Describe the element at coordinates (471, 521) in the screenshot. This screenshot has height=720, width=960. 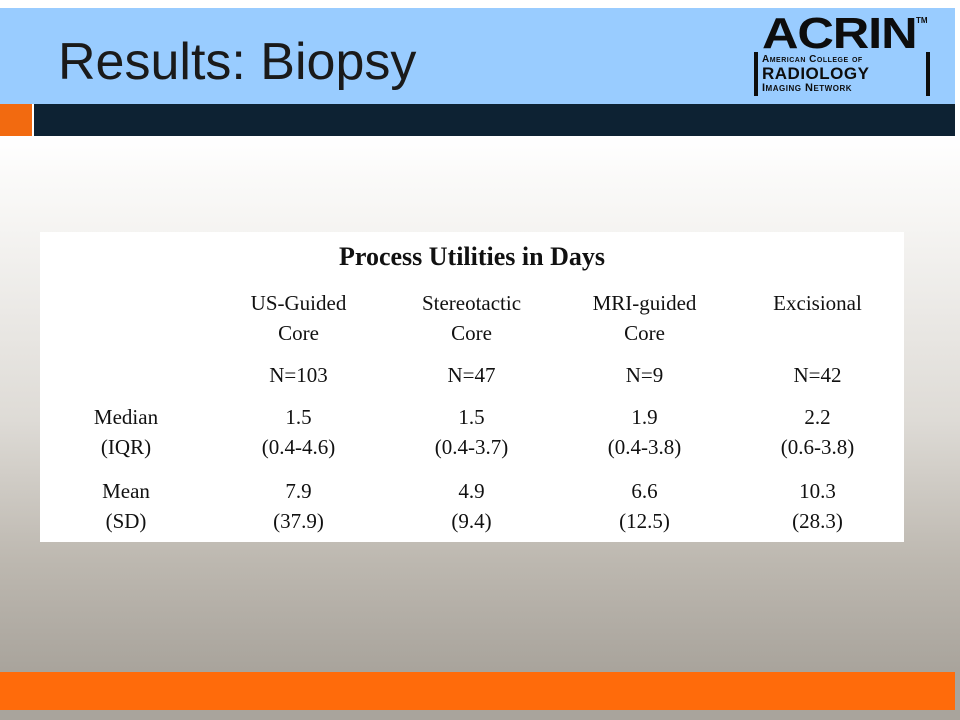
I see `cell-sd: (9.4)` at that location.